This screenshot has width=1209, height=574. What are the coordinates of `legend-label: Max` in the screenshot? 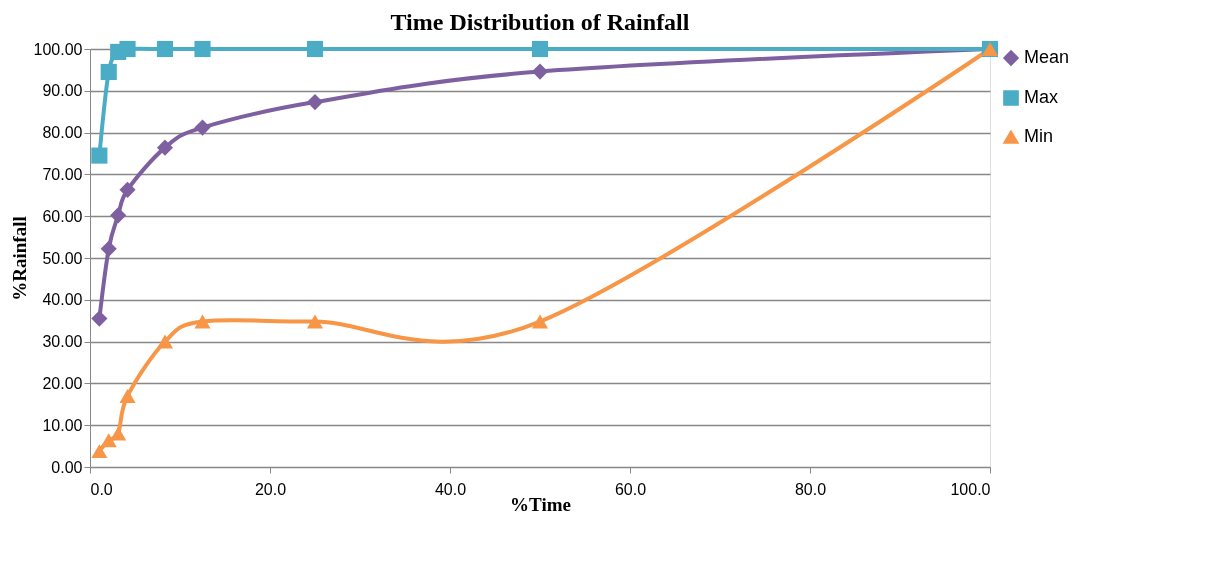 It's located at (1041, 97).